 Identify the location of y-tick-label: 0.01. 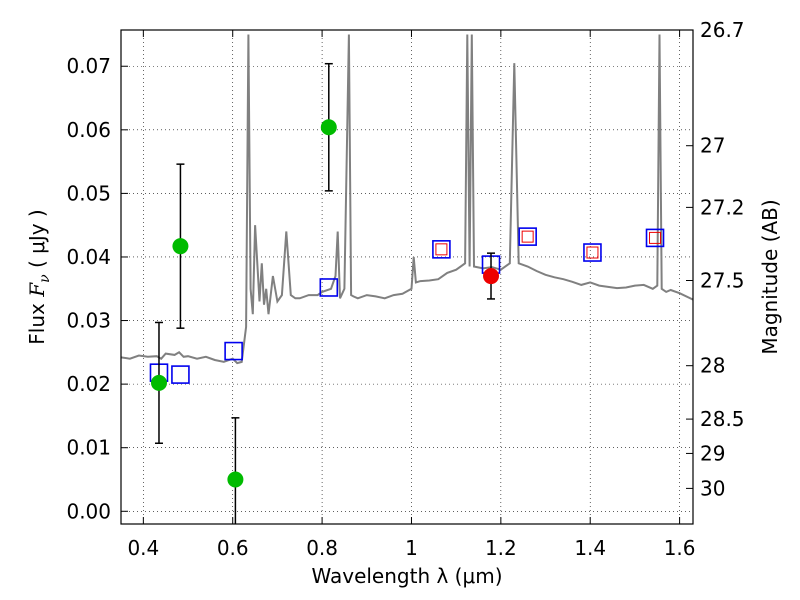
(88, 448).